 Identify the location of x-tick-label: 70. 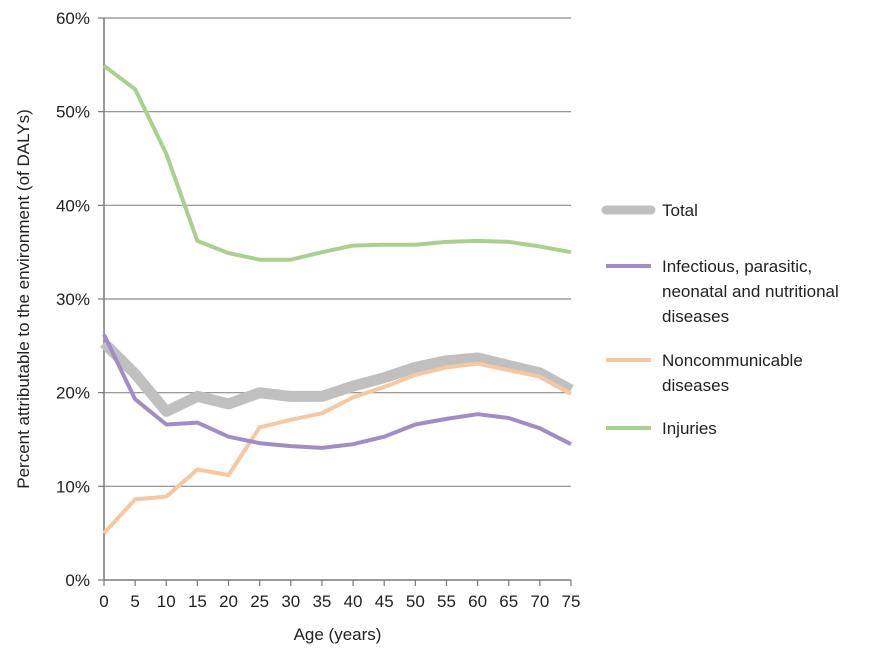
(539, 601).